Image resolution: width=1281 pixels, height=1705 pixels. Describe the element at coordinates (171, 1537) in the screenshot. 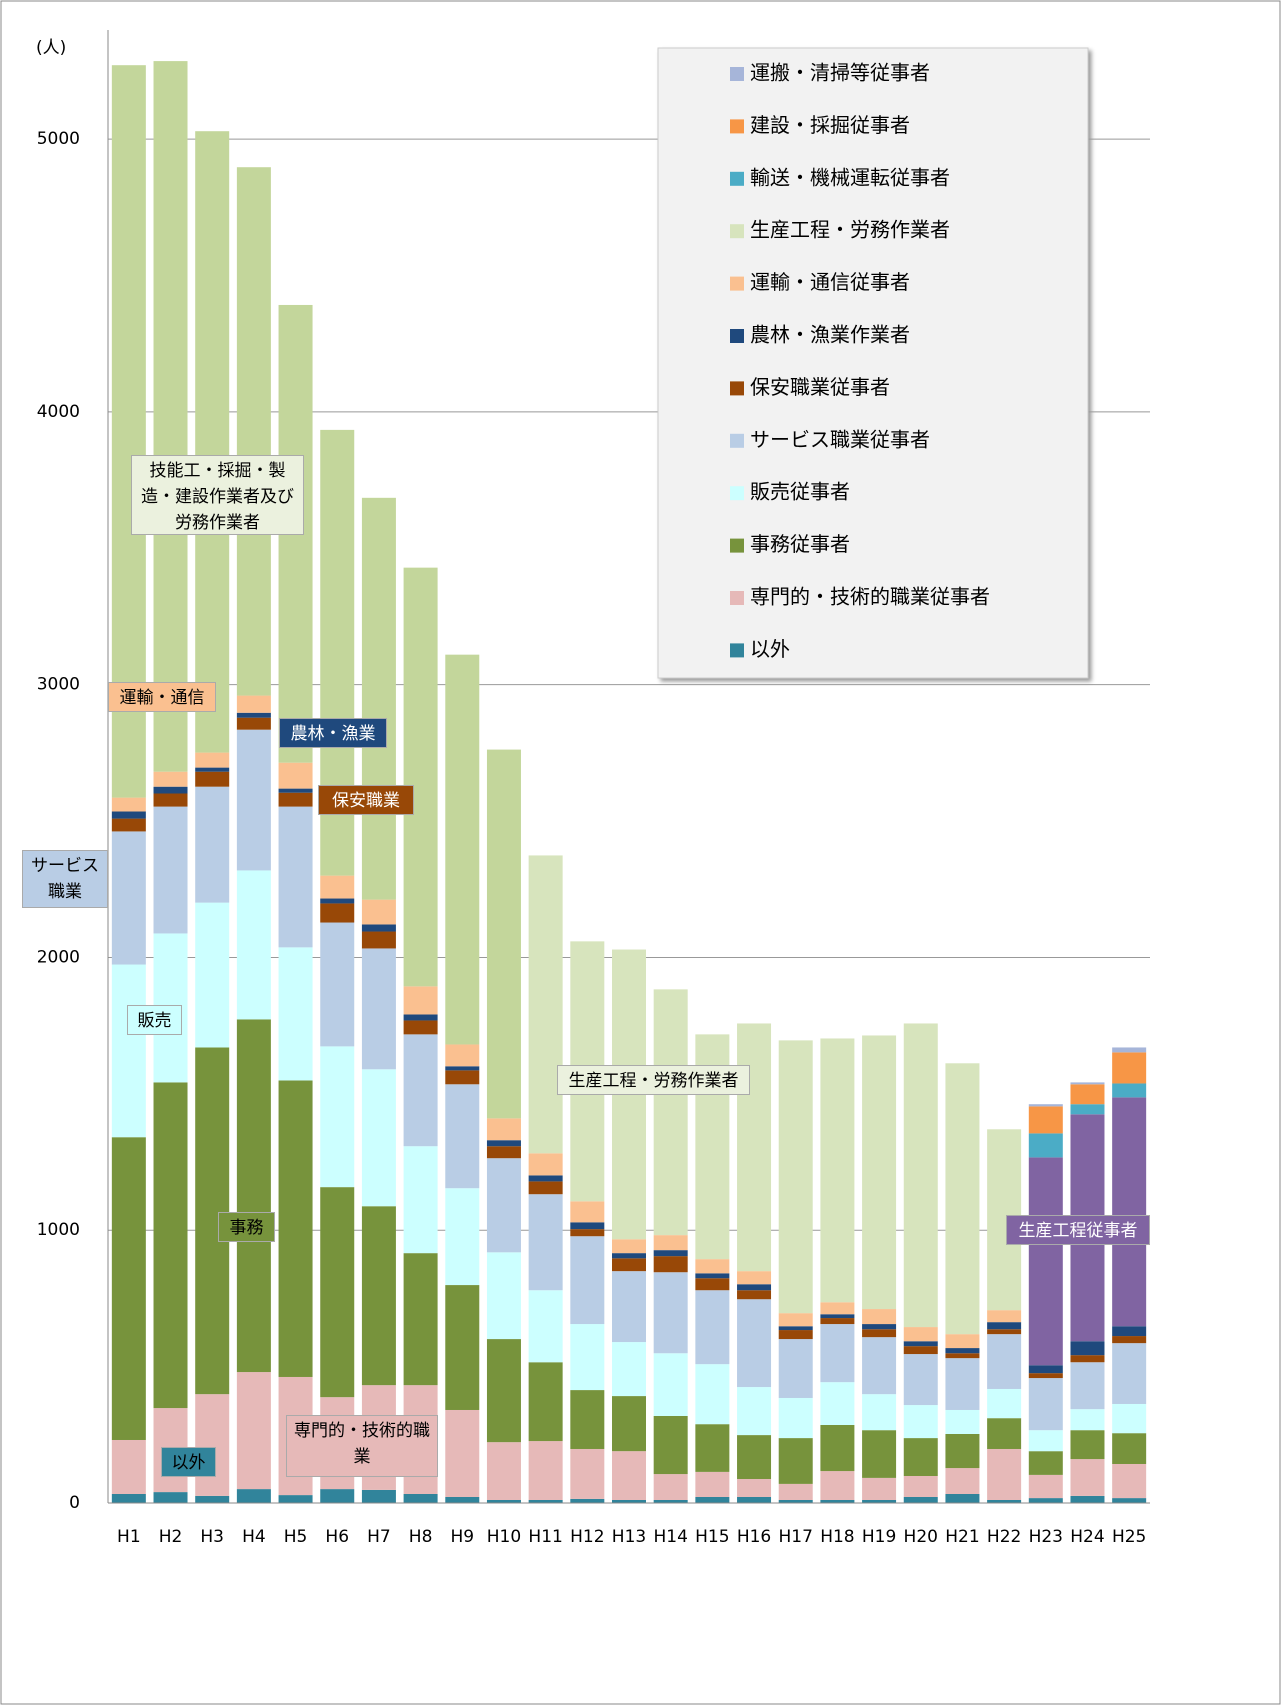

I see `x-tick-label: H2` at that location.